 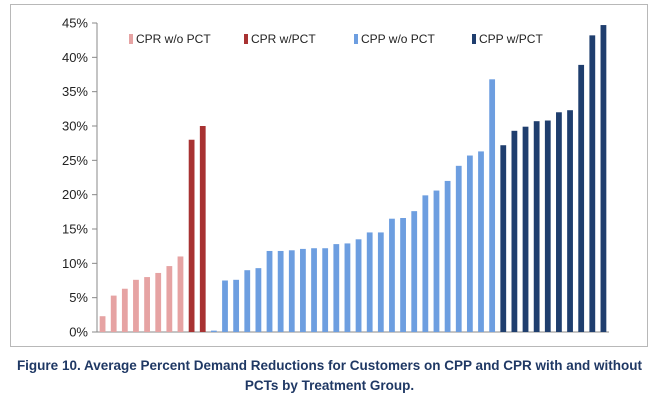 I want to click on y-tick-label: 45%, so click(x=75, y=23).